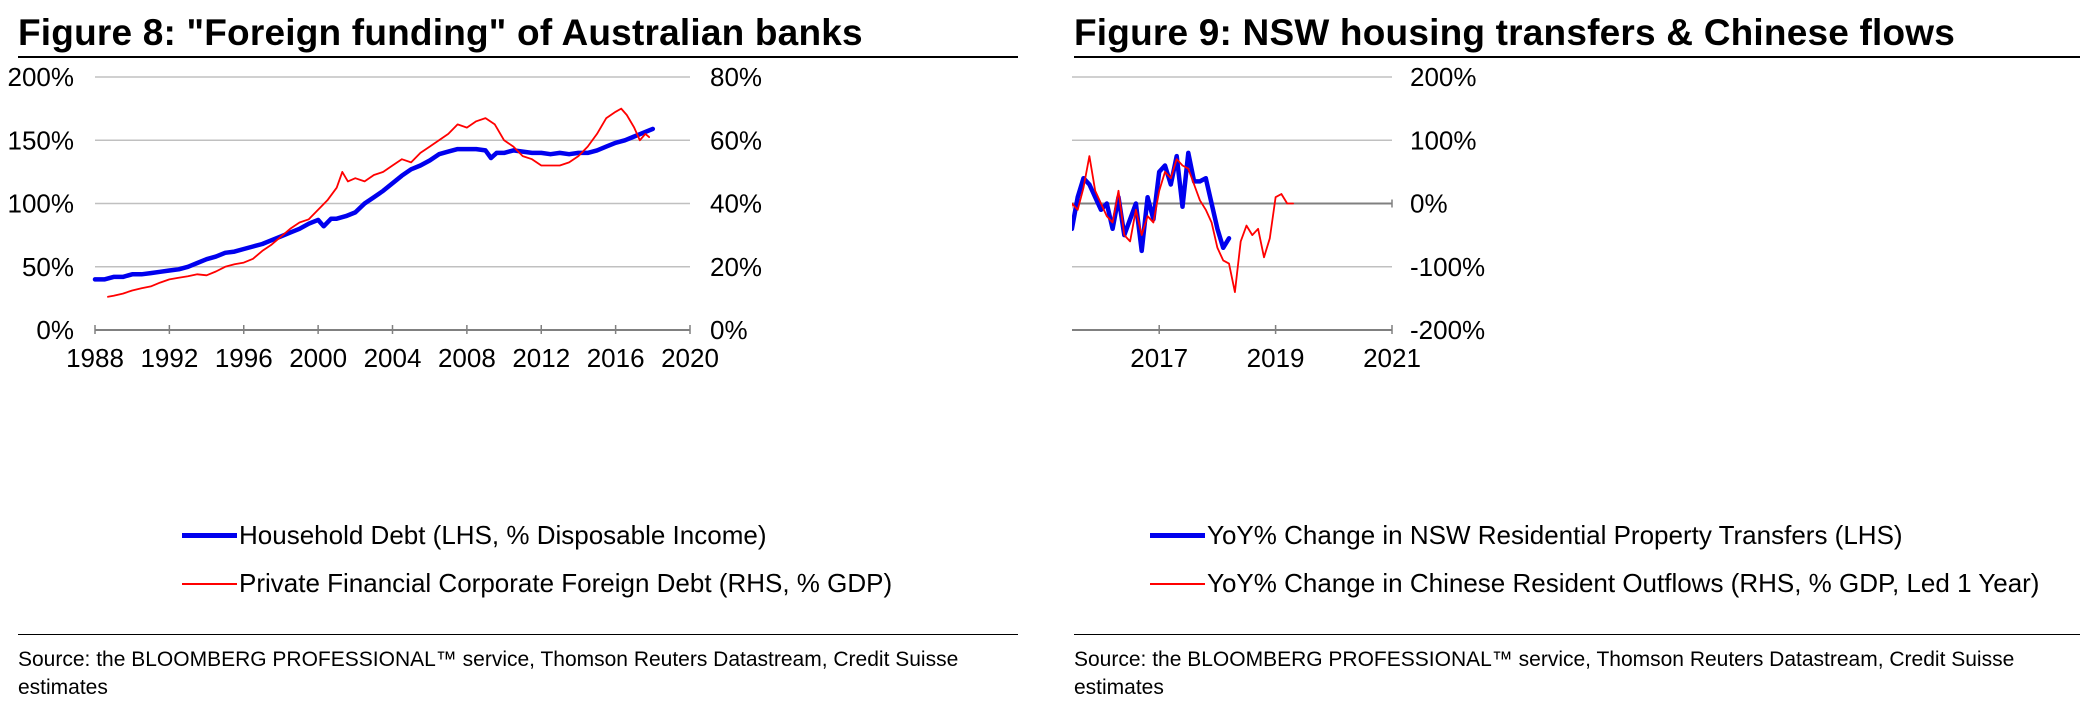 This screenshot has height=706, width=2088. Describe the element at coordinates (1447, 267) in the screenshot. I see `y-right-tick-label: -100%` at that location.